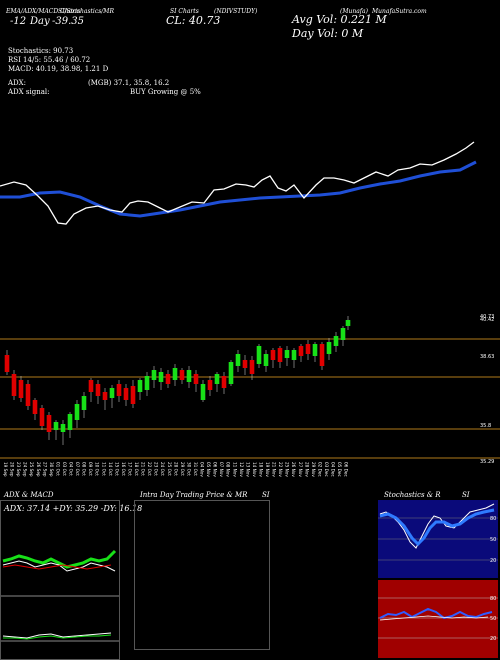 This screenshot has height=660, width=500. Describe the element at coordinates (319, 469) in the screenshot. I see `date-tick-label: 02 Dec` at that location.